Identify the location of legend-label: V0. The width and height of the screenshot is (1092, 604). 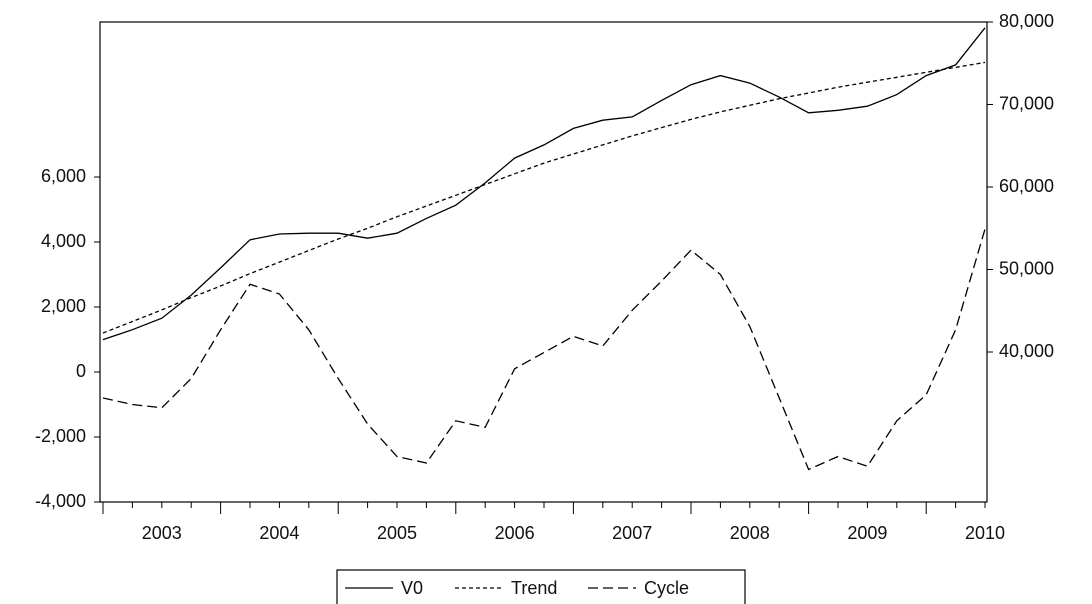
(412, 588).